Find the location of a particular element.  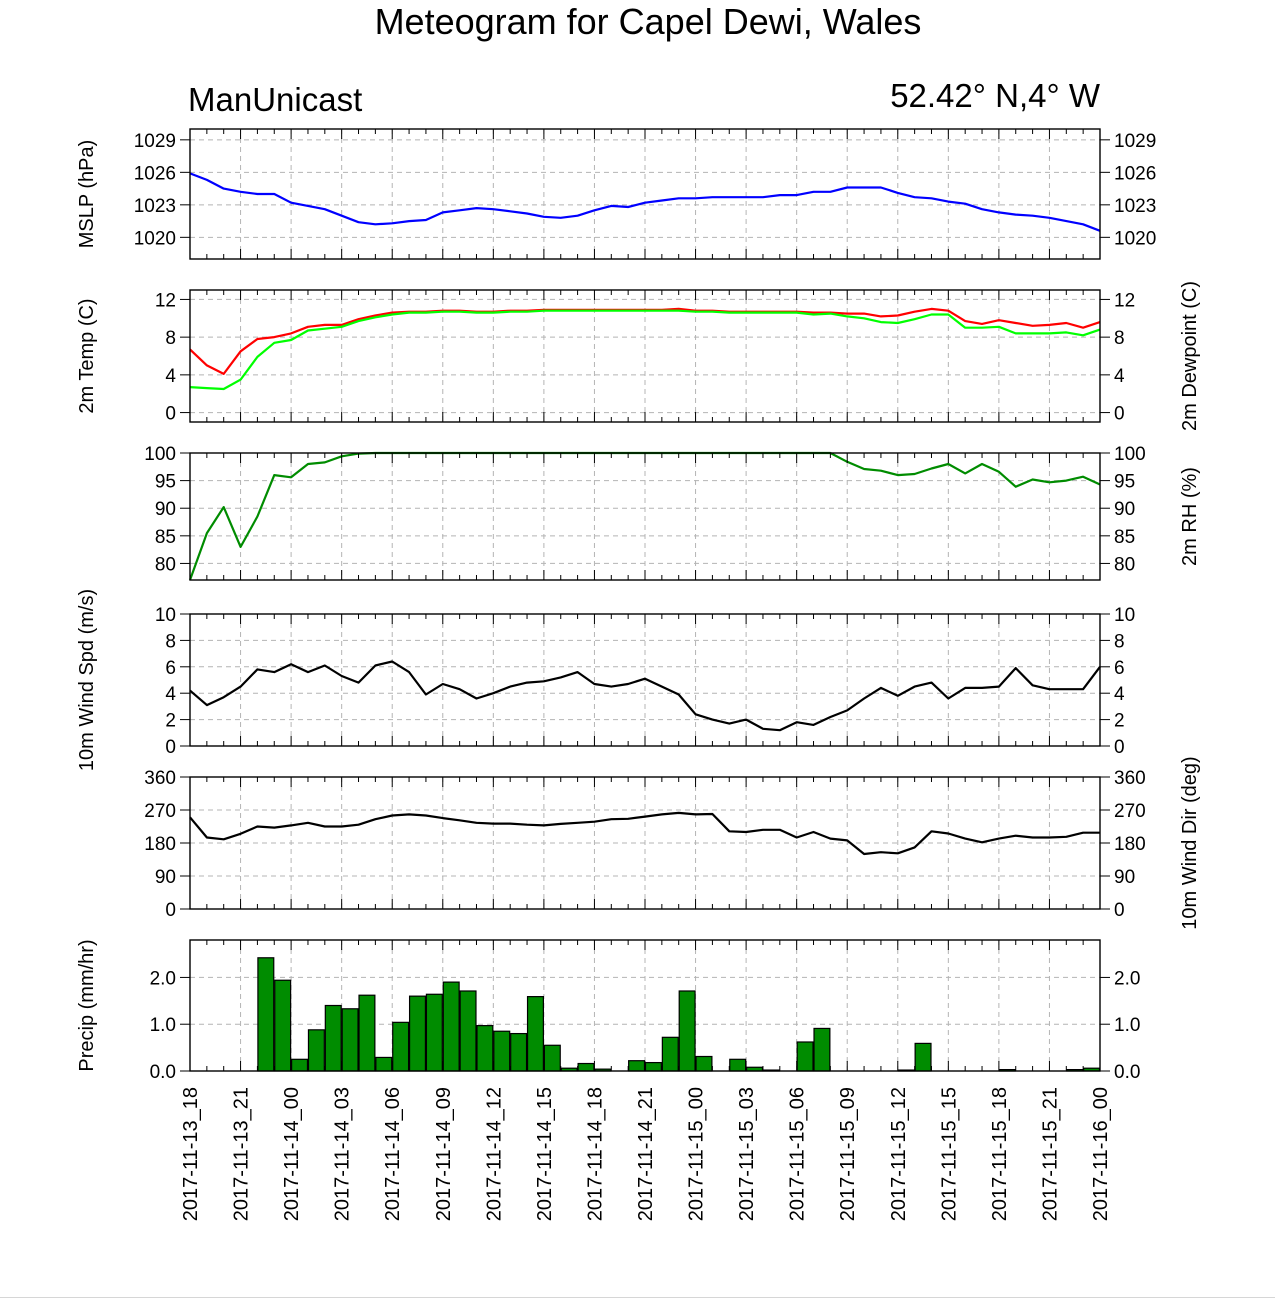

chart-title: Meteogram for Capel Dewi, Wales is located at coordinates (648, 21).